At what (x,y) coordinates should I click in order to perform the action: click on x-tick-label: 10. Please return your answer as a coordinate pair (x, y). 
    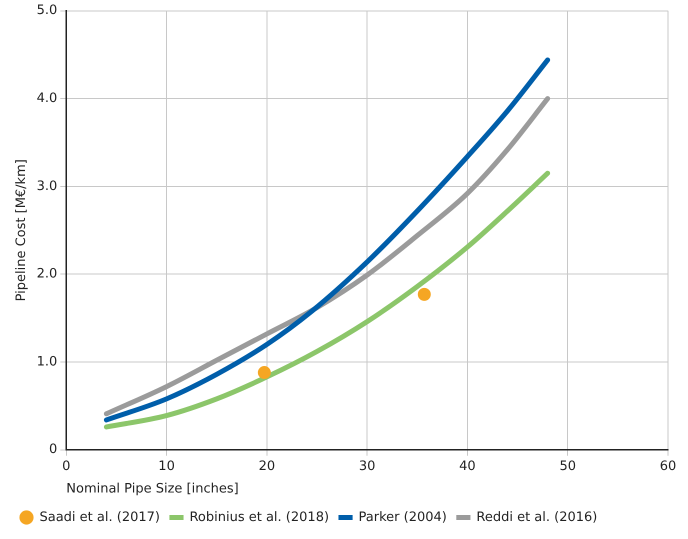
    Looking at the image, I should click on (166, 466).